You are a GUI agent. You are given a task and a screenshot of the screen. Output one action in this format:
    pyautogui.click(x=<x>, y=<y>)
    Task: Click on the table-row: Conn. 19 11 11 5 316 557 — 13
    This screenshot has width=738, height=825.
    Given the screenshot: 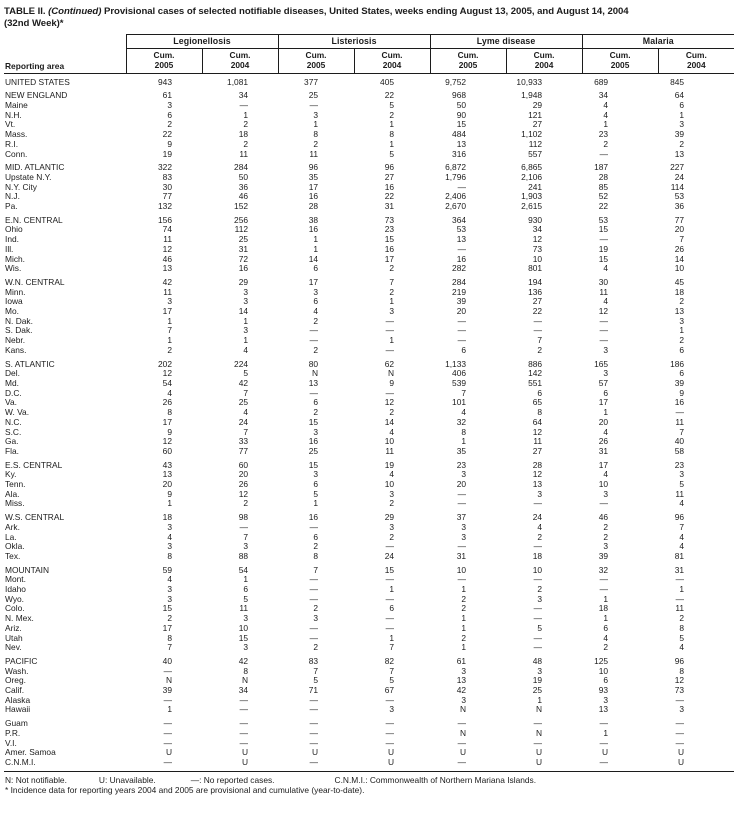 What is the action you would take?
    pyautogui.click(x=369, y=154)
    